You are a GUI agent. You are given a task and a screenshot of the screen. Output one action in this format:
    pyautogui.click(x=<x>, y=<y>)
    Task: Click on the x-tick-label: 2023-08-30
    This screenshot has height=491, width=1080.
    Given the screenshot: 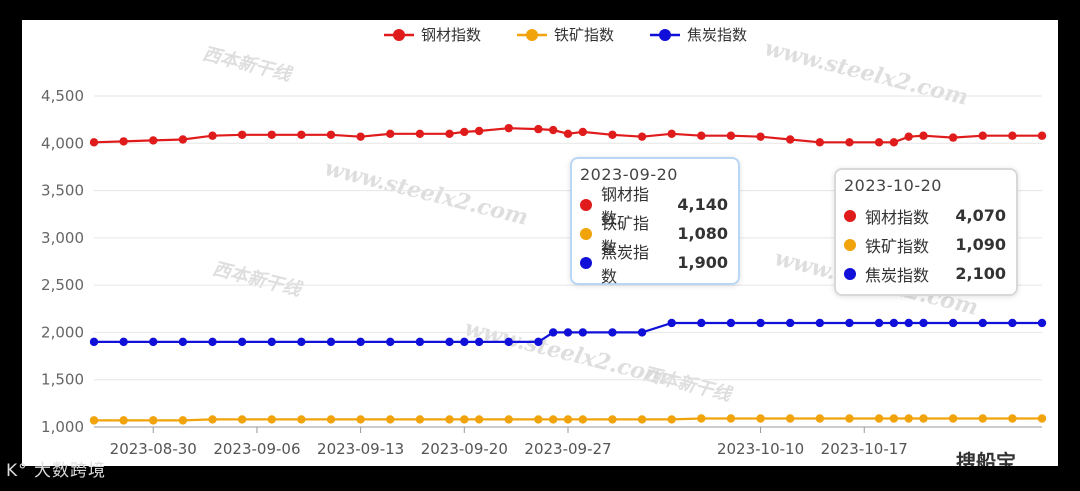 What is the action you would take?
    pyautogui.click(x=153, y=449)
    